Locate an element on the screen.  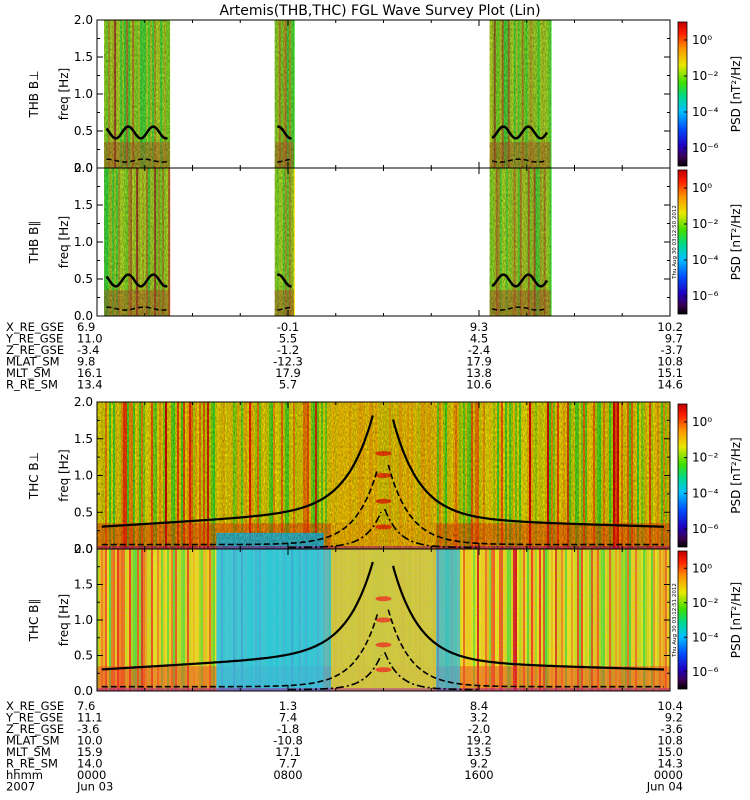
y-axis-label: THB B⊥ is located at coordinates (34, 94).